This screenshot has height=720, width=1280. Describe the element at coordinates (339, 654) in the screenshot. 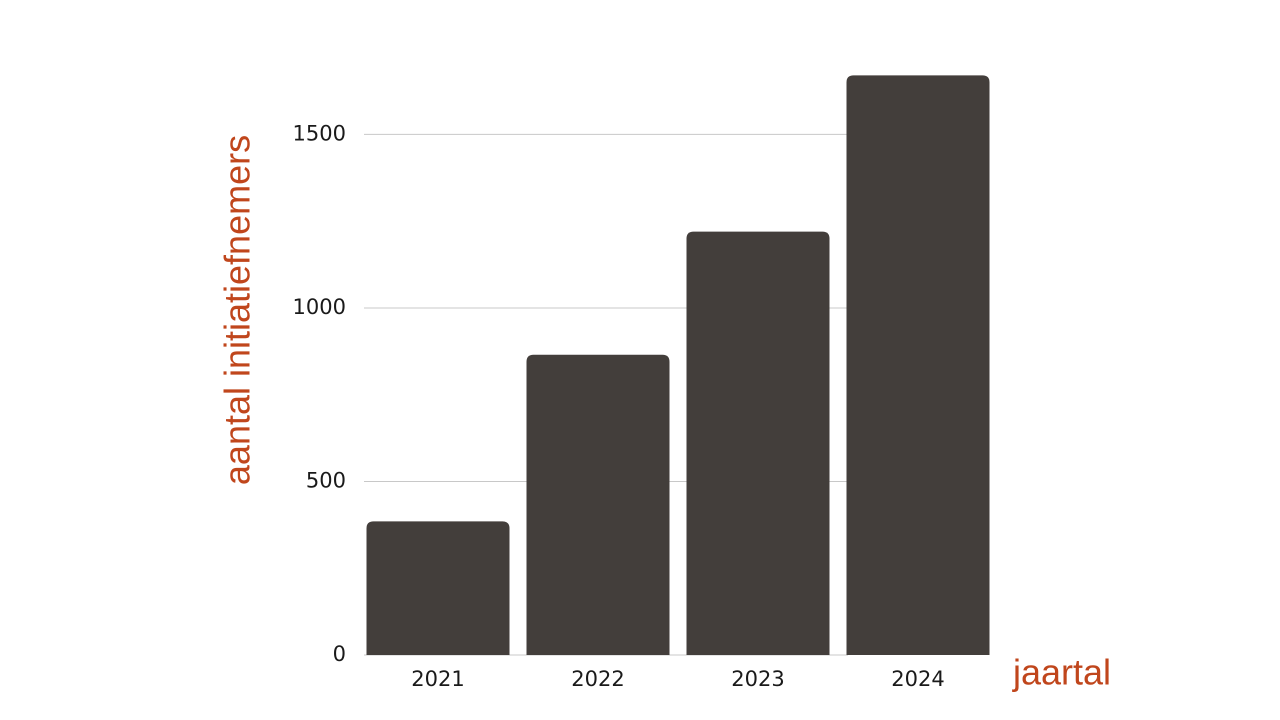

I see `y-tick-label: 0` at that location.